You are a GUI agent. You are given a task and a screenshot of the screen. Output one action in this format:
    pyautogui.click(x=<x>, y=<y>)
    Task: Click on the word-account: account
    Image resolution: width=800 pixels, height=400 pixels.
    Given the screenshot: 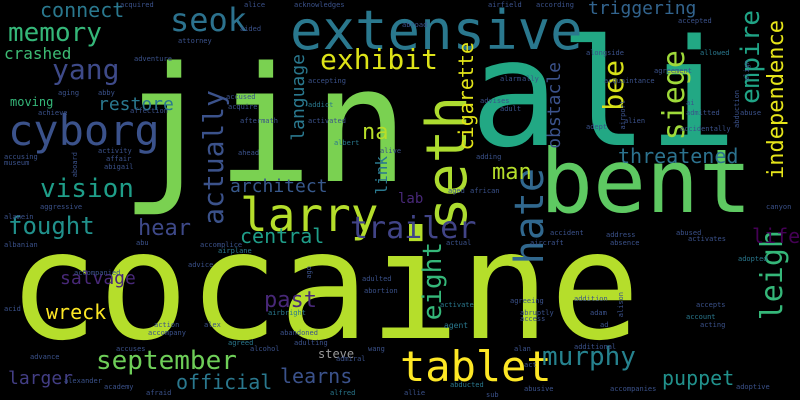 What is the action you would take?
    pyautogui.click(x=701, y=317)
    